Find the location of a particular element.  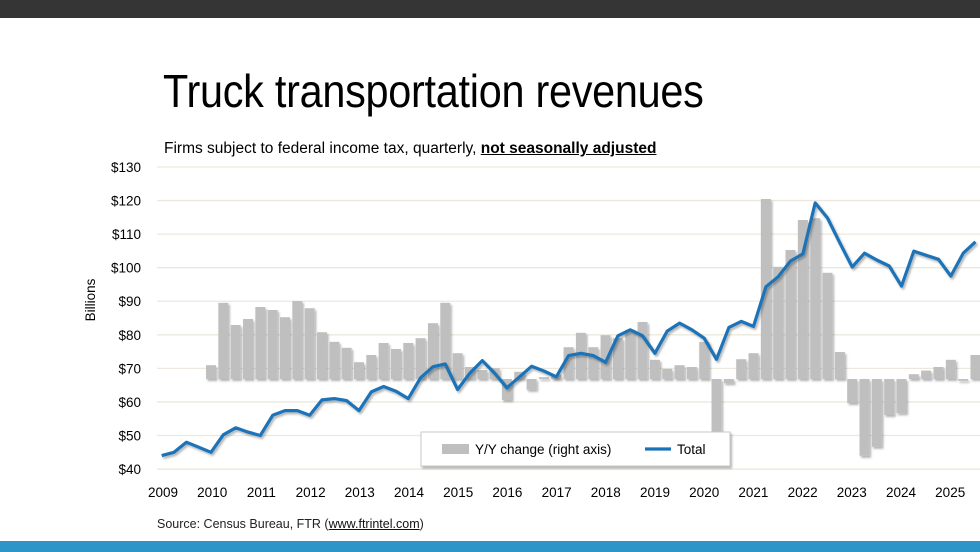

bottom-bar is located at coordinates (490, 546).